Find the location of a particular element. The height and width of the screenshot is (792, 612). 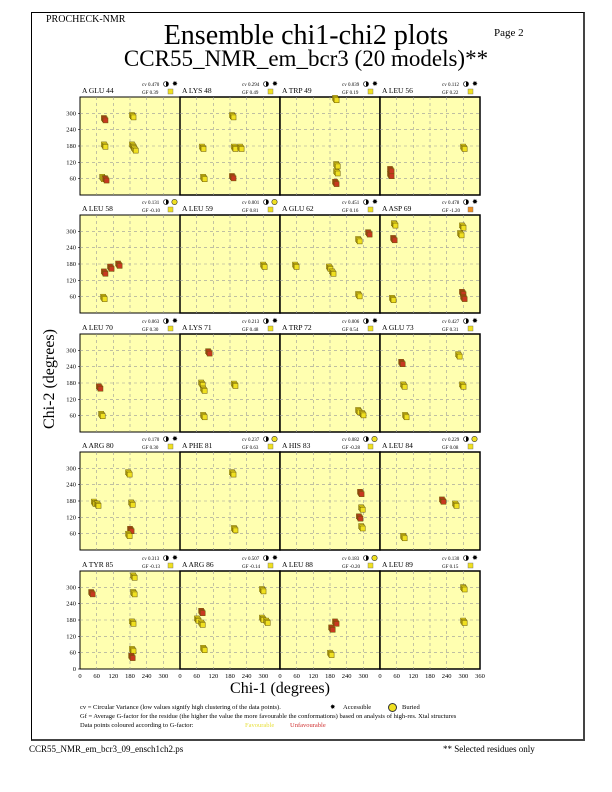

residue-label: A TRP 72 is located at coordinates (297, 327).